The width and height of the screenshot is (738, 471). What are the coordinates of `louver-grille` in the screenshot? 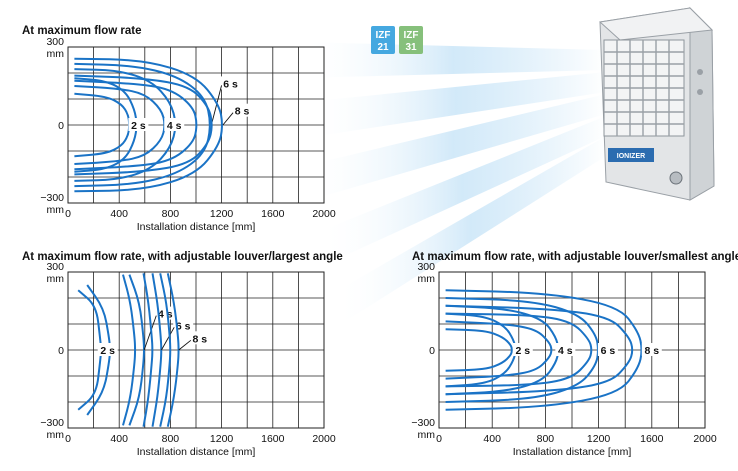 It's located at (644, 88).